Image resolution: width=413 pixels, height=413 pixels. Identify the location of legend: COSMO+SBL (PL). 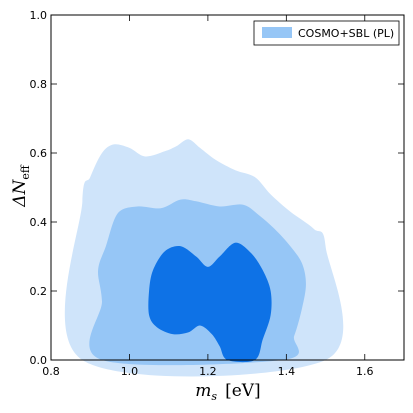
(326, 33).